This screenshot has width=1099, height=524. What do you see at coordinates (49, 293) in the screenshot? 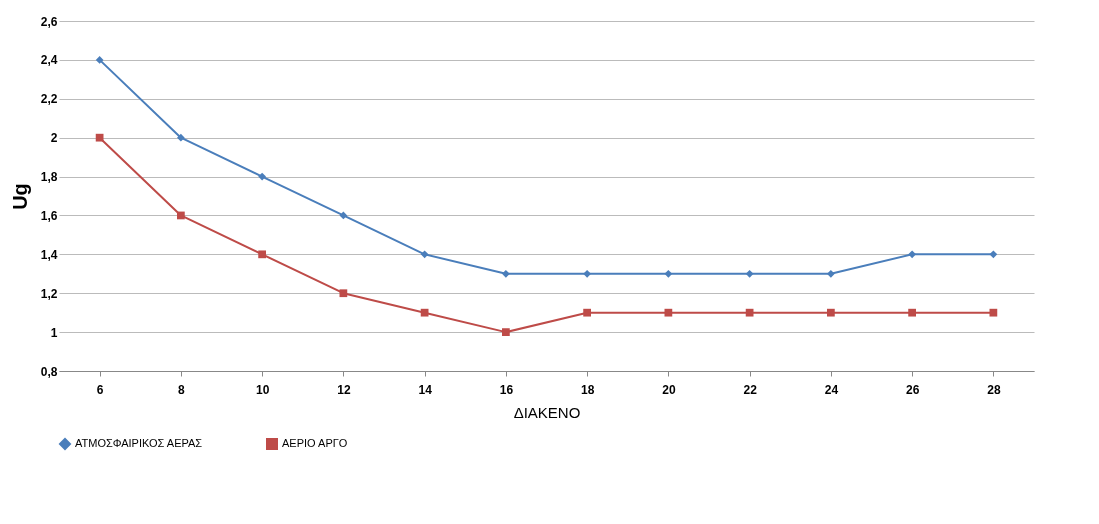
I see `y-tick-label: 1,2` at bounding box center [49, 293].